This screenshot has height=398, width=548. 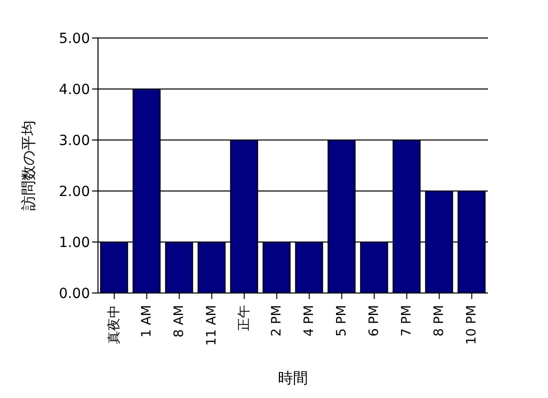 I want to click on y-tick-label: 2.00, so click(x=74, y=192).